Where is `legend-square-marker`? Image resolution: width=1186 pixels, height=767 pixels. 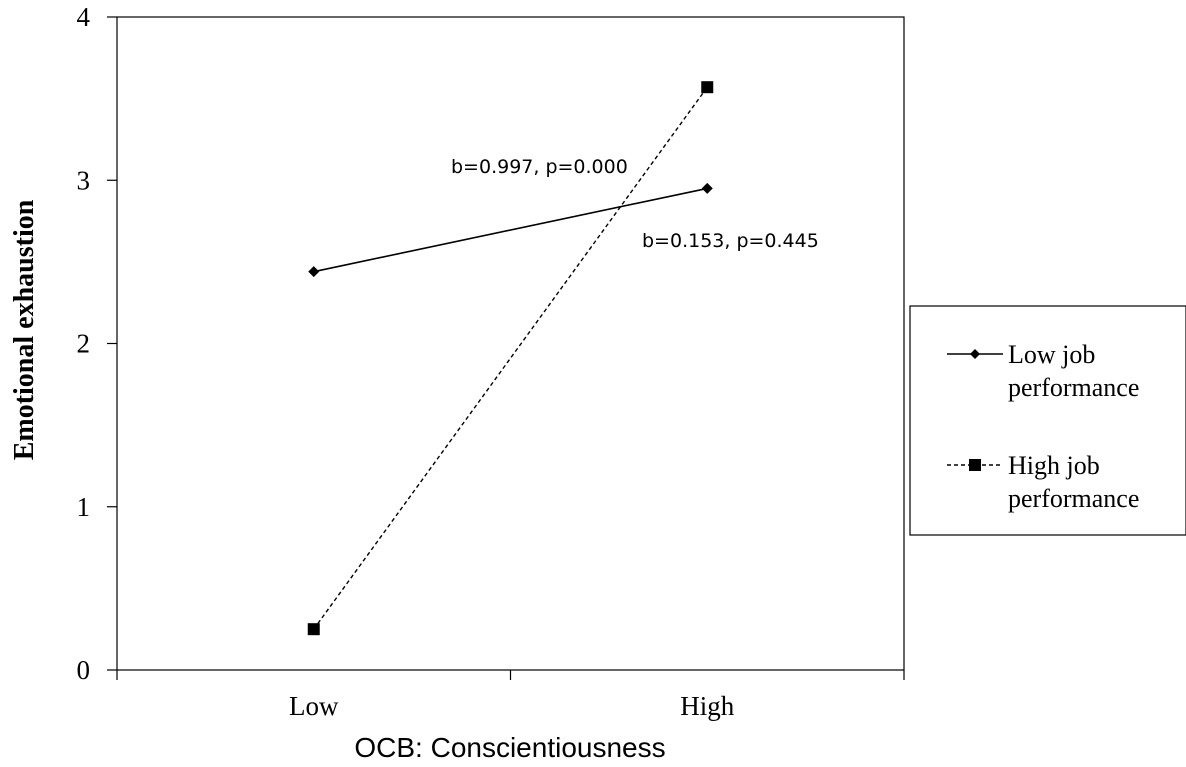 legend-square-marker is located at coordinates (975, 465).